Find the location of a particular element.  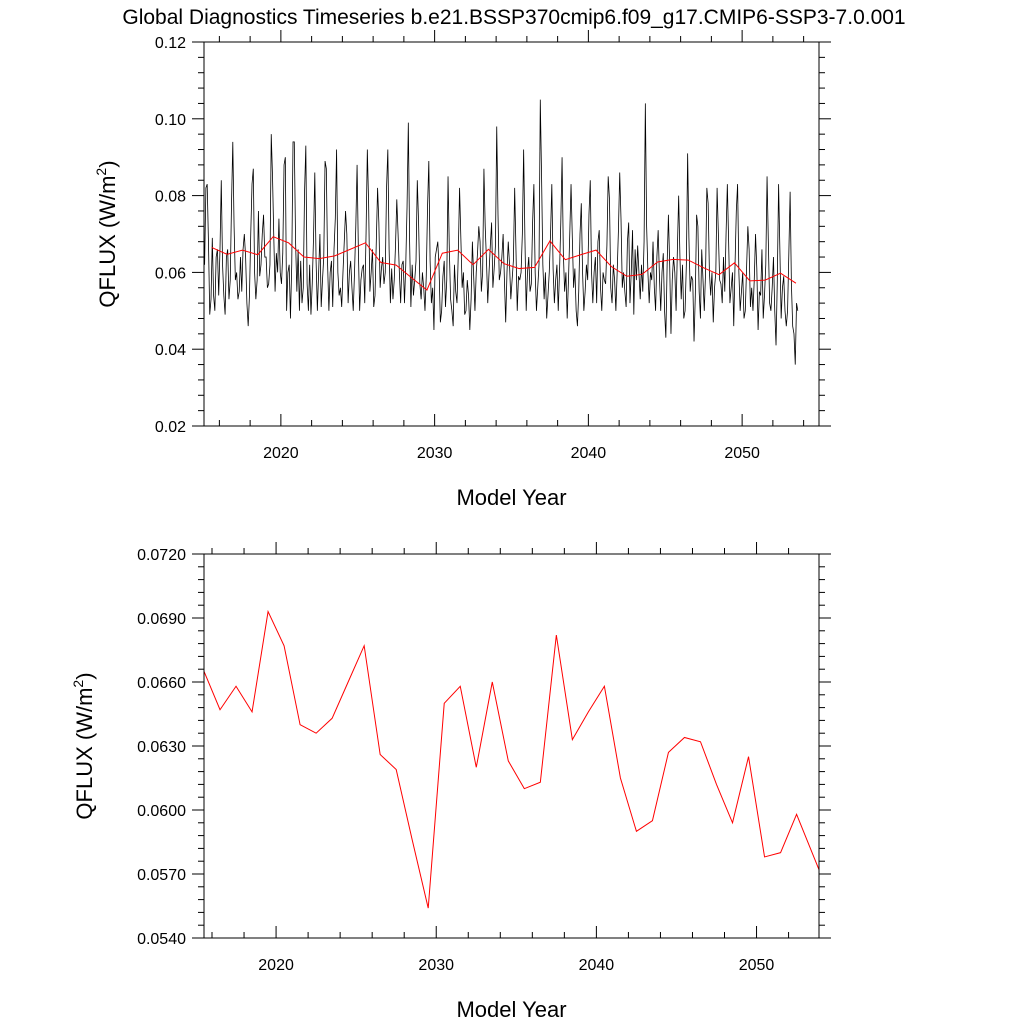

series-line-annual is located at coordinates (504, 263).